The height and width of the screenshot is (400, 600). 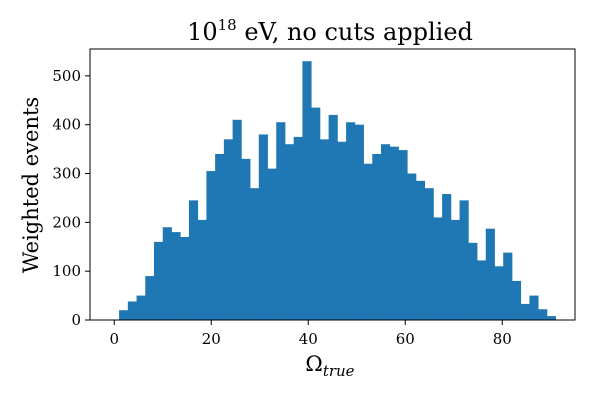 What do you see at coordinates (76, 320) in the screenshot?
I see `y-tick-label: 0` at bounding box center [76, 320].